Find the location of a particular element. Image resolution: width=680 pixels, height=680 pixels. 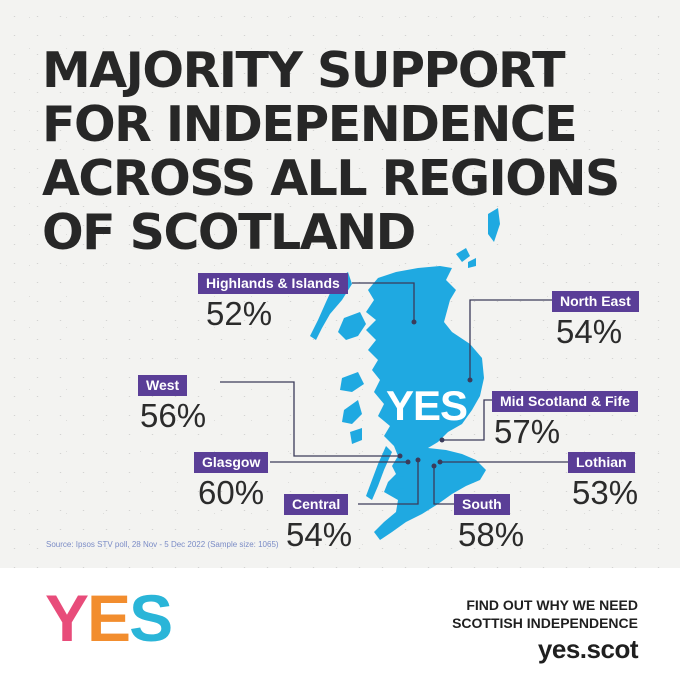

connector-highlands is located at coordinates (383, 302).